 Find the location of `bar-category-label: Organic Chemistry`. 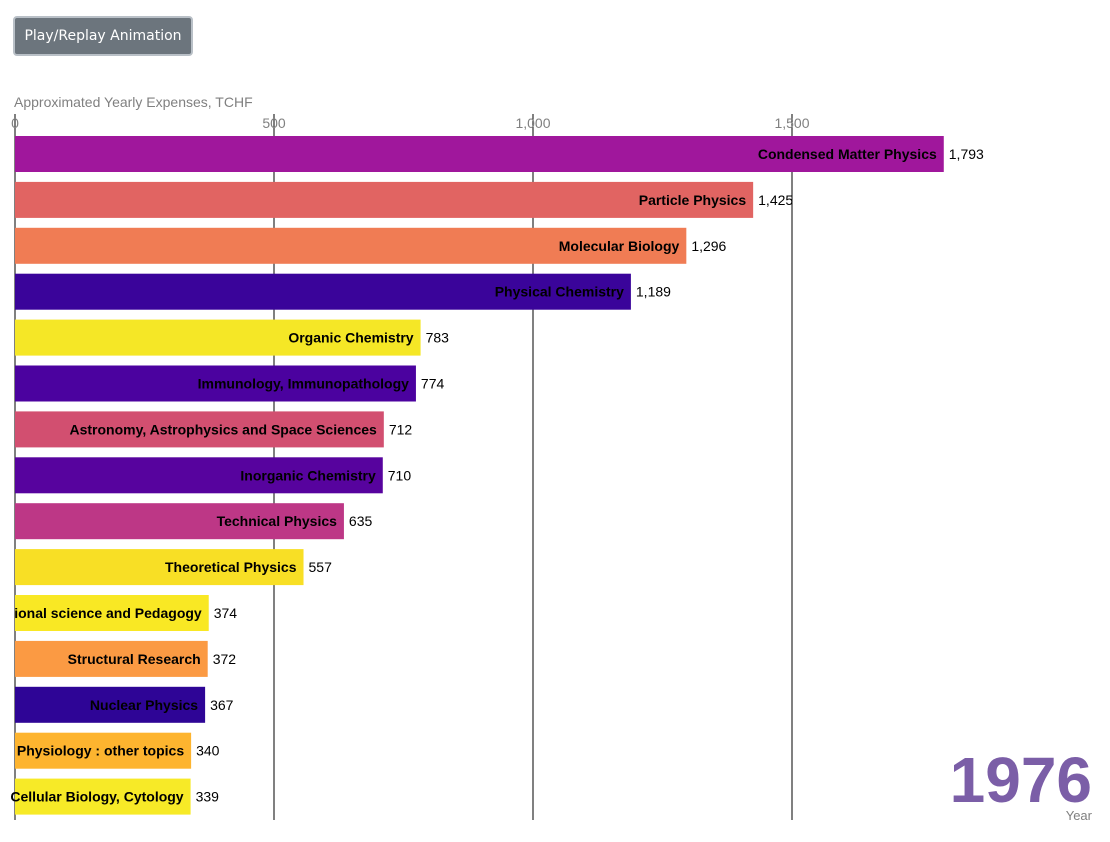

bar-category-label: Organic Chemistry is located at coordinates (350, 338).